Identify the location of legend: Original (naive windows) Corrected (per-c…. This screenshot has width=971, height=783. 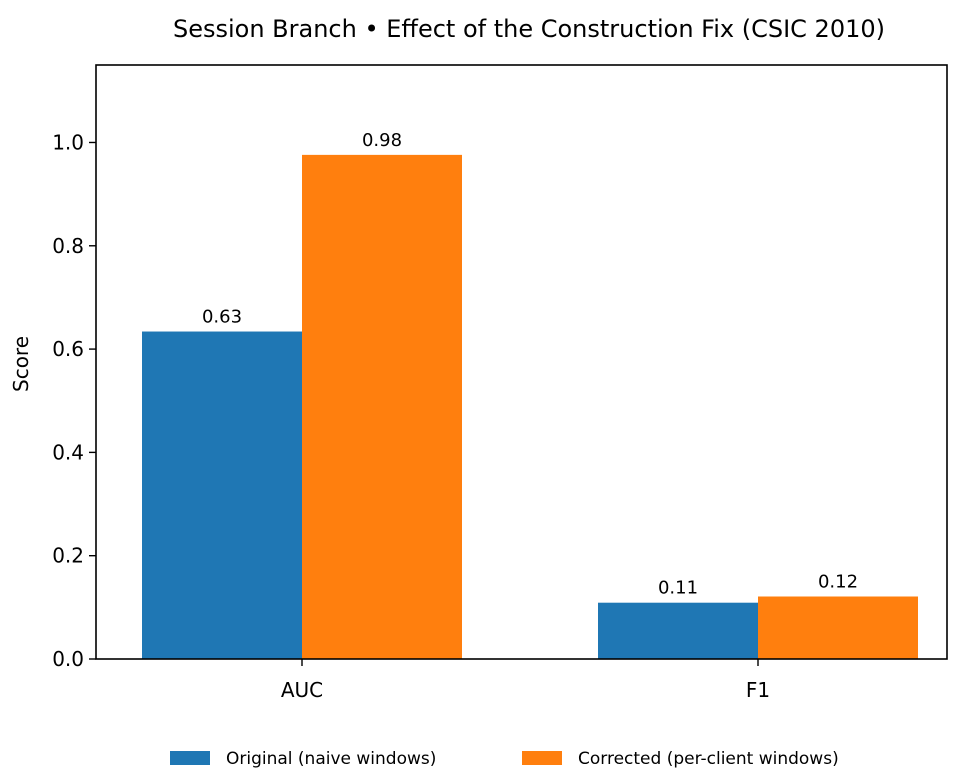
(504, 759).